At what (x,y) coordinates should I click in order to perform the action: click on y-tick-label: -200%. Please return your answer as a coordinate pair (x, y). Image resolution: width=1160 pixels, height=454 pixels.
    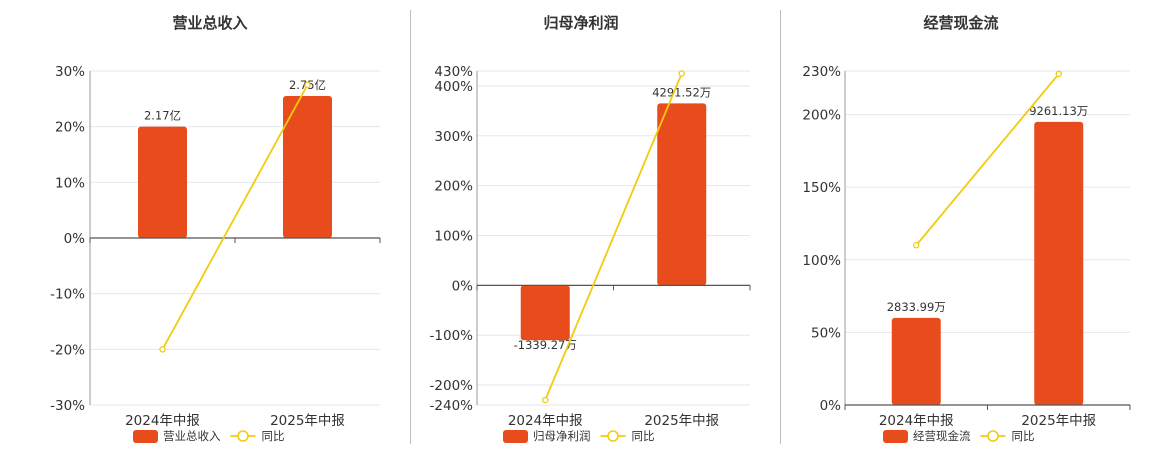
    Looking at the image, I should click on (452, 386).